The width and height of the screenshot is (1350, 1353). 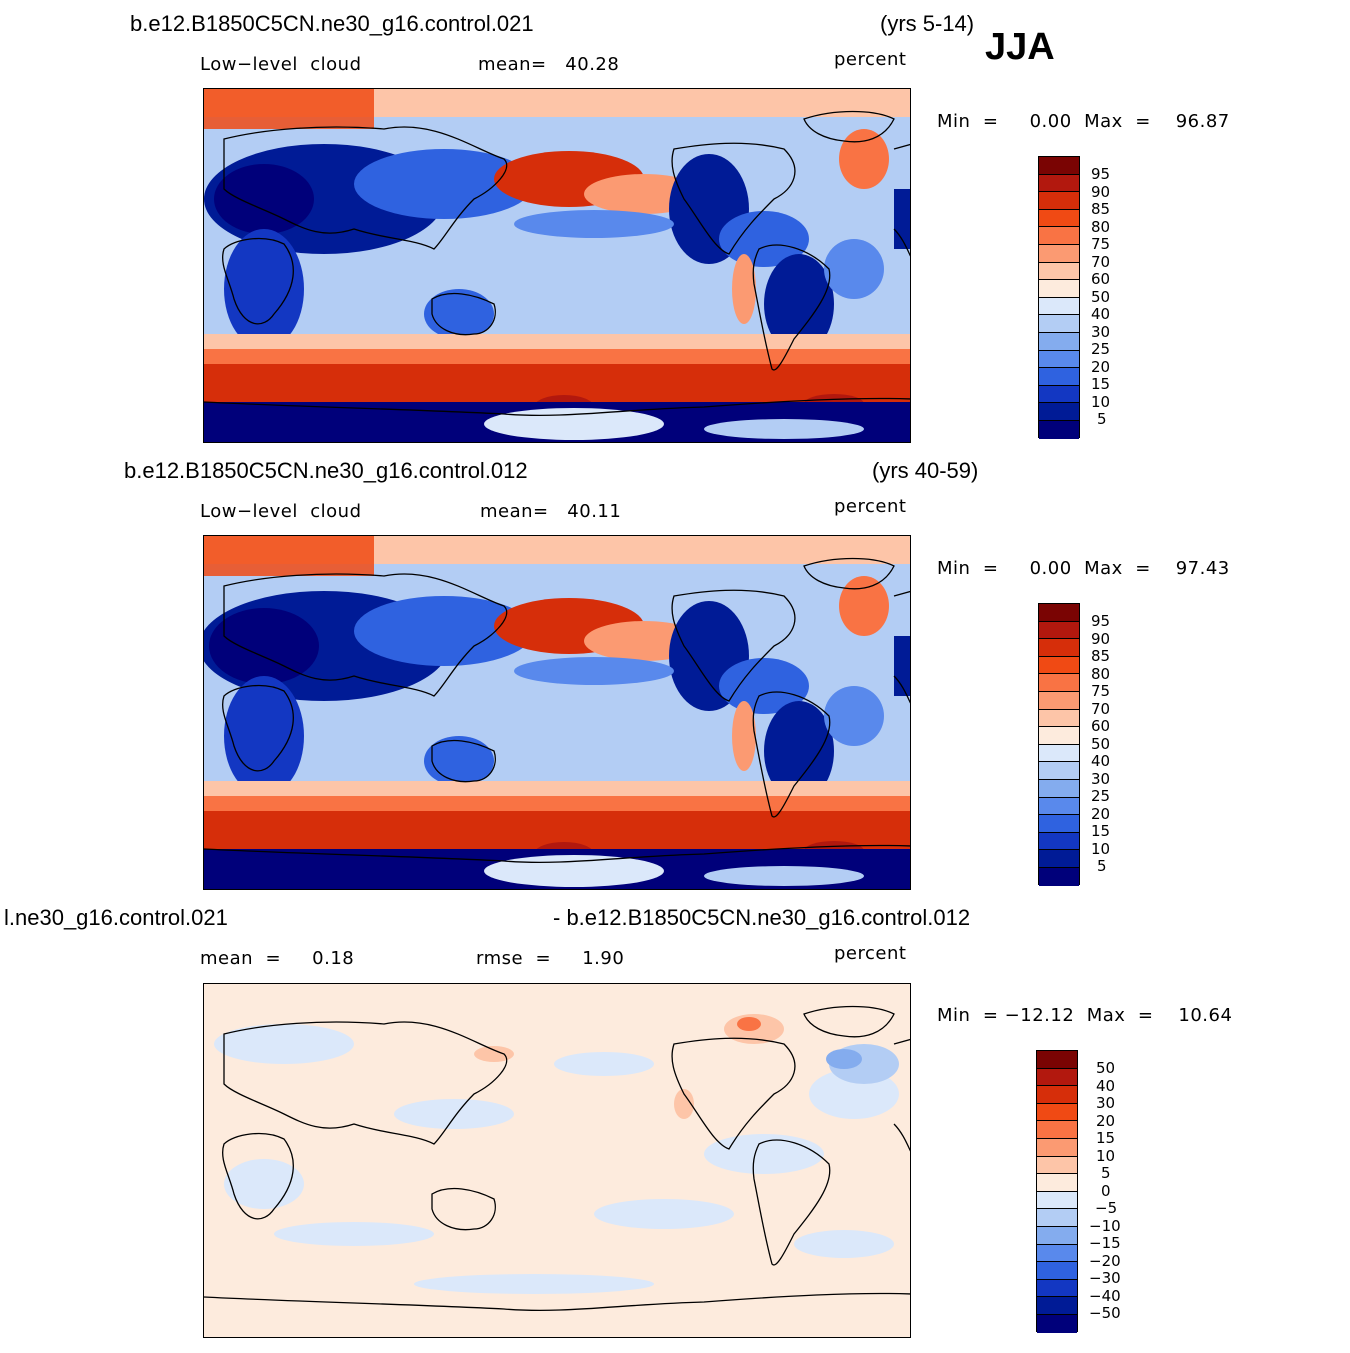 I want to click on panel3-cbar-label: 5, so click(x=1106, y=1173).